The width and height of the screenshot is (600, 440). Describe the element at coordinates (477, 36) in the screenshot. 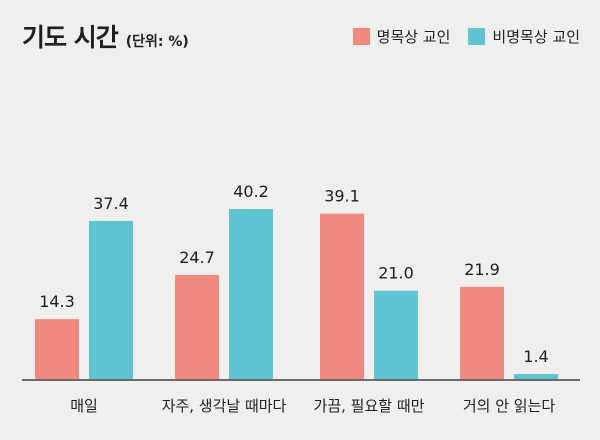

I see `legend-swatch-series2` at that location.